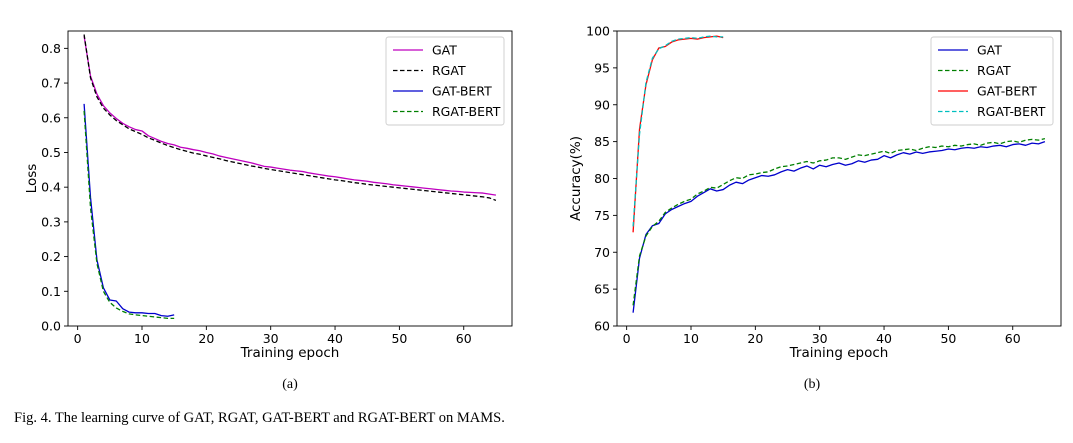  I want to click on y-tick-label: 0.8, so click(51, 48).